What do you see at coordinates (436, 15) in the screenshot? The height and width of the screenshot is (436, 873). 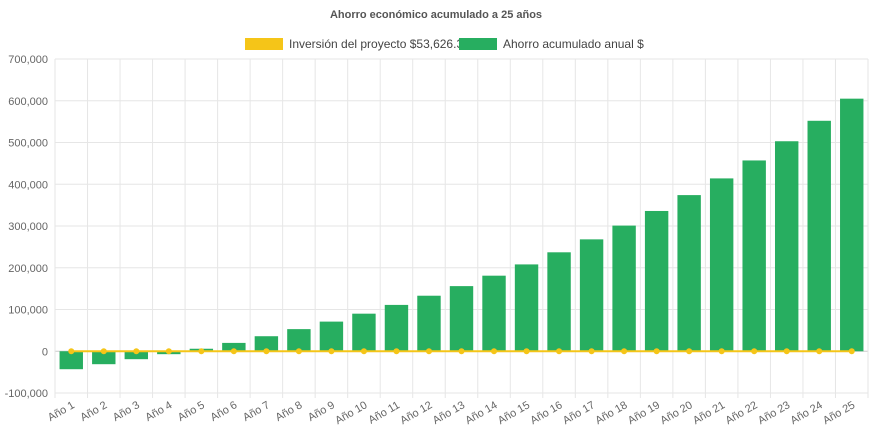 I see `chart-title: Ahorro económico acumulado a 25 años` at bounding box center [436, 15].